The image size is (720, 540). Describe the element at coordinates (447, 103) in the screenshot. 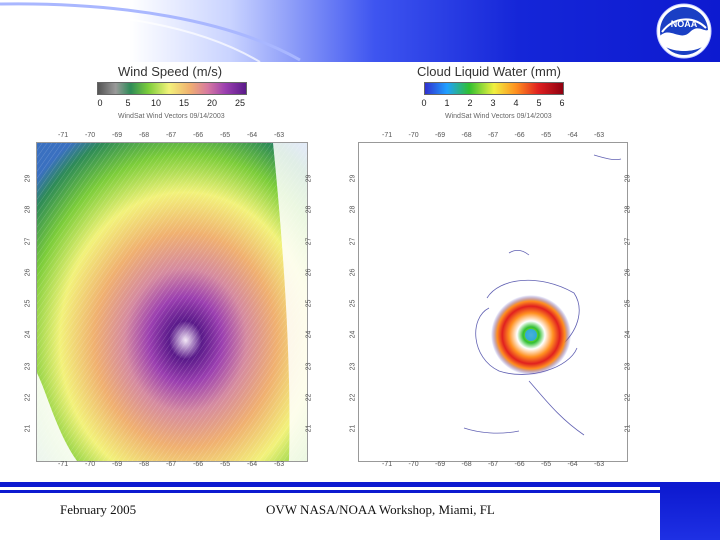

I see `right-legend-tick: 1` at that location.